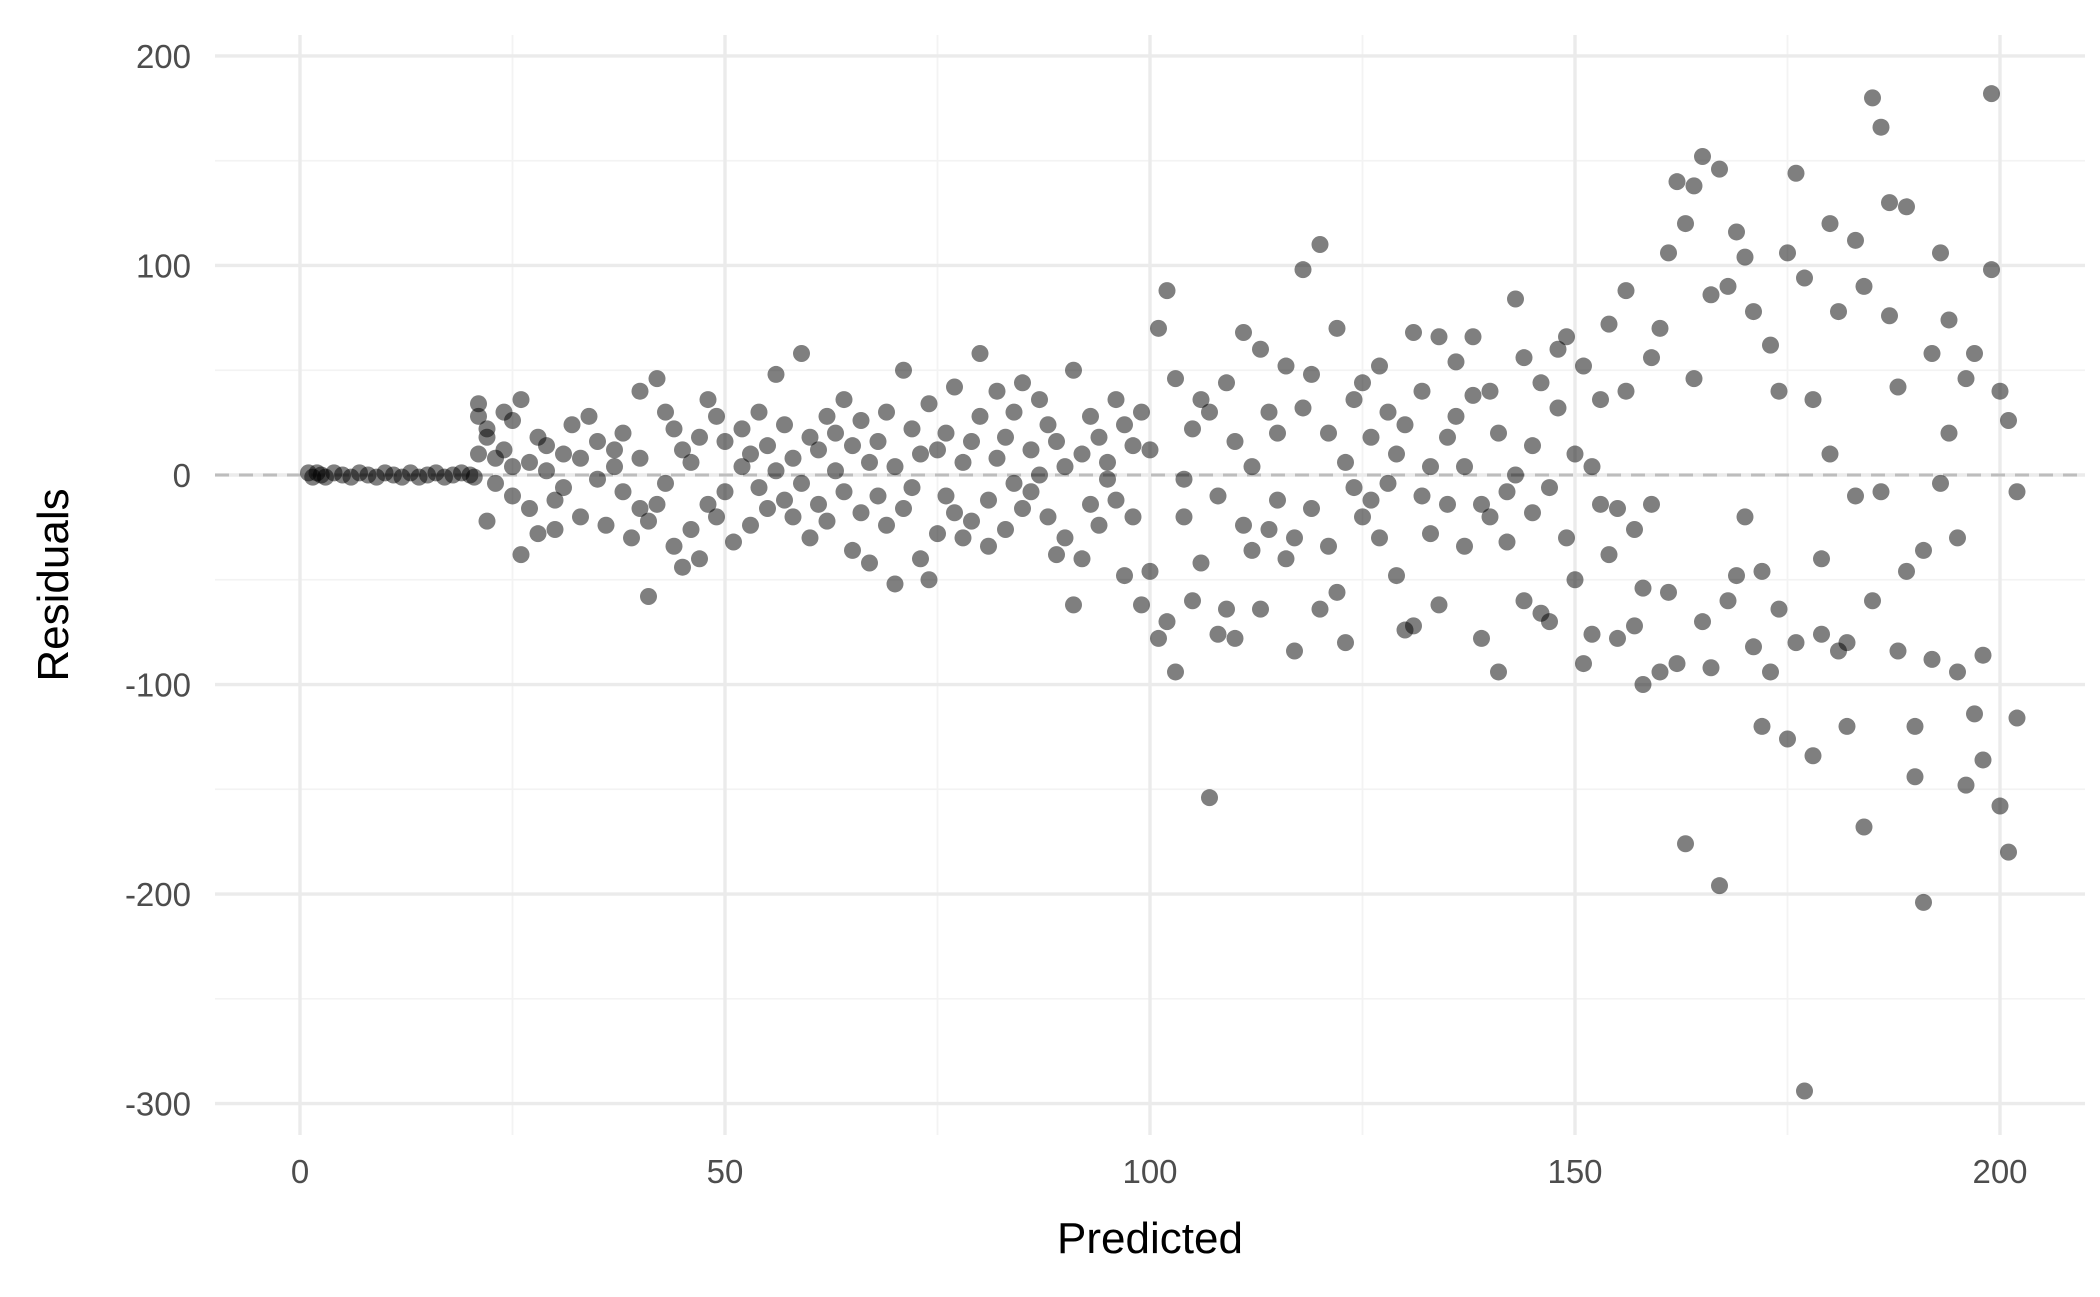 This screenshot has width=2100, height=1297. I want to click on x-tick-label: 50, so click(725, 1171).